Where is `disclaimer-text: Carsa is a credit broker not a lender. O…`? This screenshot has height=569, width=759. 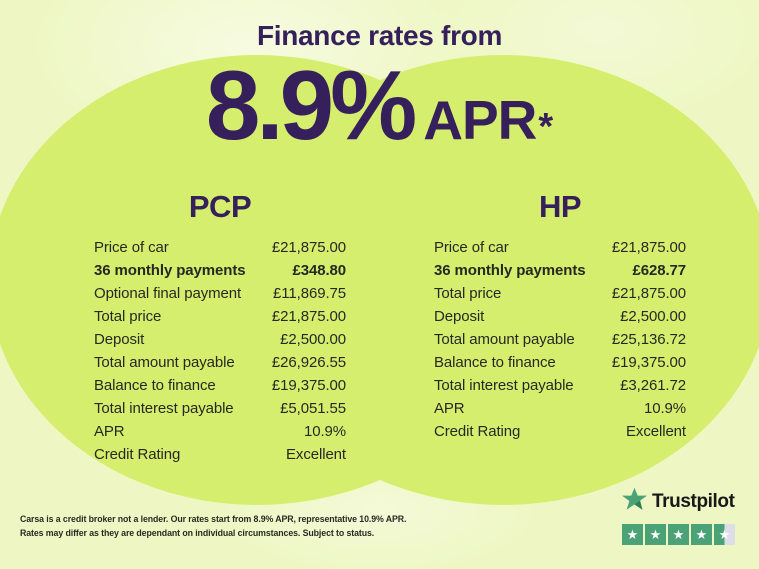
disclaimer-text: Carsa is a credit broker not a lender. O… is located at coordinates (235, 526).